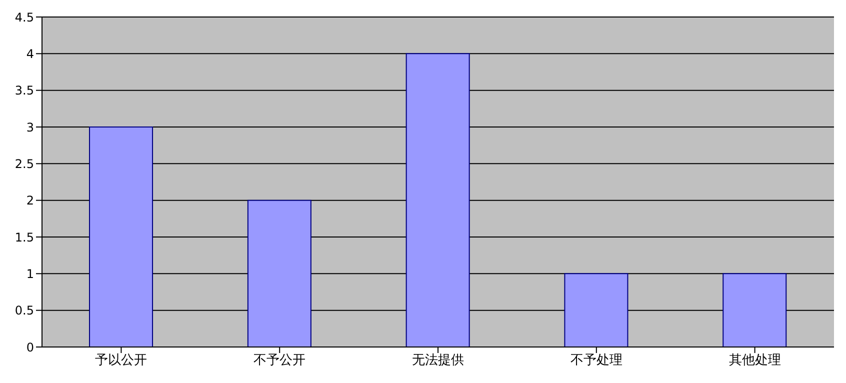 The width and height of the screenshot is (846, 383). I want to click on x-tick-label: 不予公开, so click(280, 360).